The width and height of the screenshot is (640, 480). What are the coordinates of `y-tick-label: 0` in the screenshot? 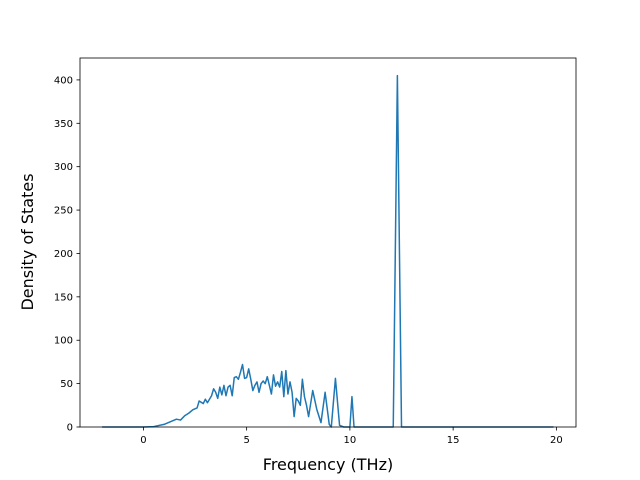 It's located at (70, 428).